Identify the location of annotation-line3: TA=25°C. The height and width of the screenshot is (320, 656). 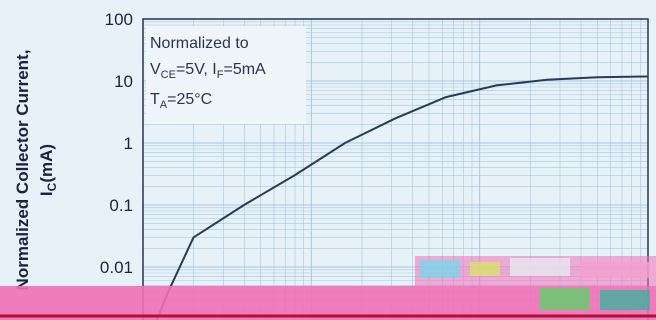
(181, 101).